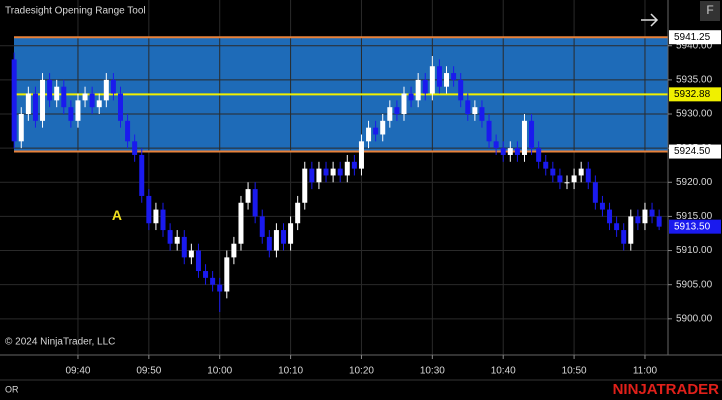  I want to click on copyright: © 2024 NinjaTrader, LLC, so click(60, 342).